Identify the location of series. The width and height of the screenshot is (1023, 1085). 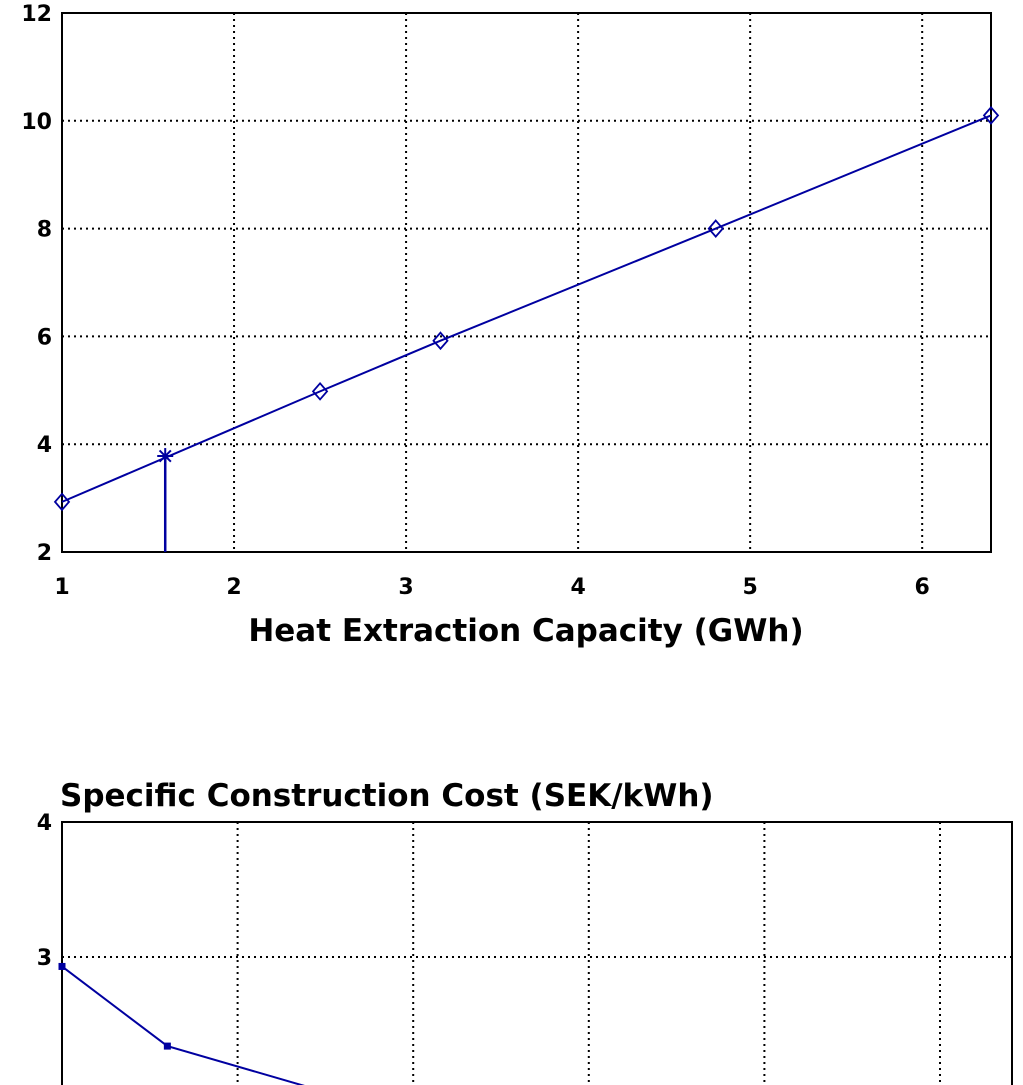
(181, 1023).